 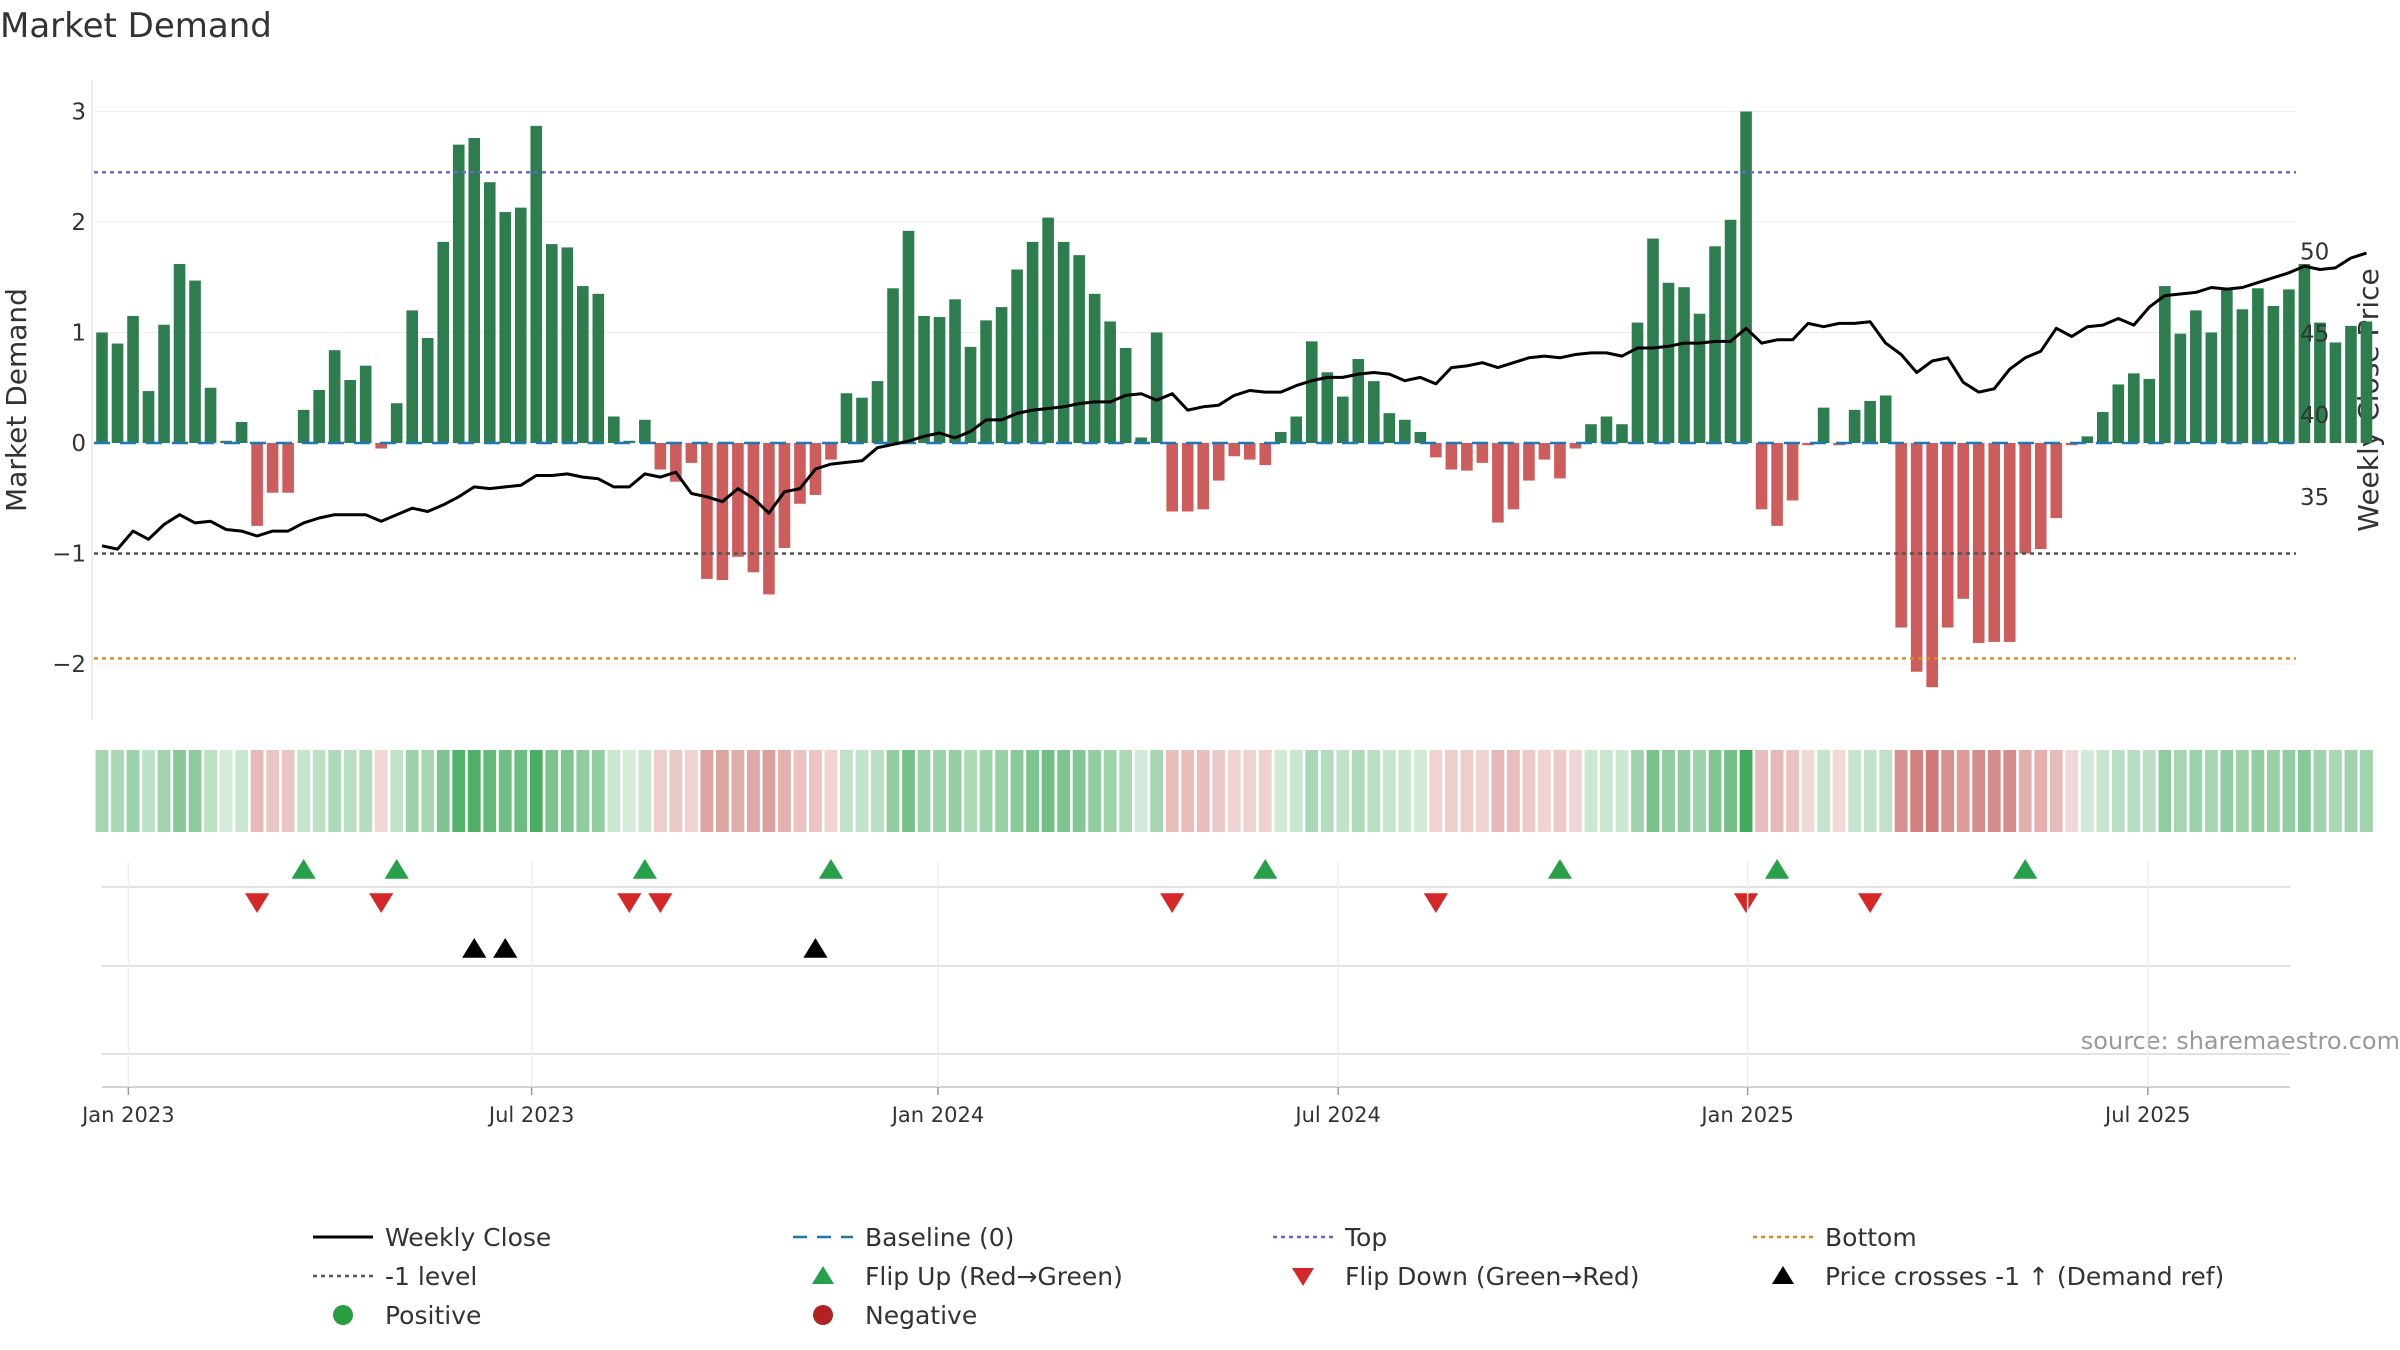 What do you see at coordinates (1303, 1277) in the screenshot?
I see `legend-swatch-triangle-down` at bounding box center [1303, 1277].